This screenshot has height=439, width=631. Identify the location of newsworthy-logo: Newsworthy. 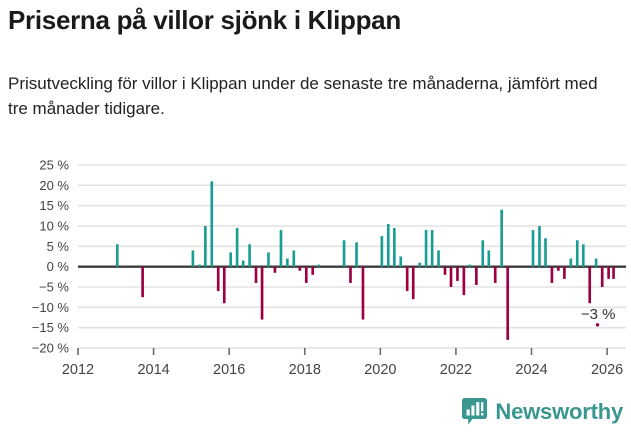
(542, 412).